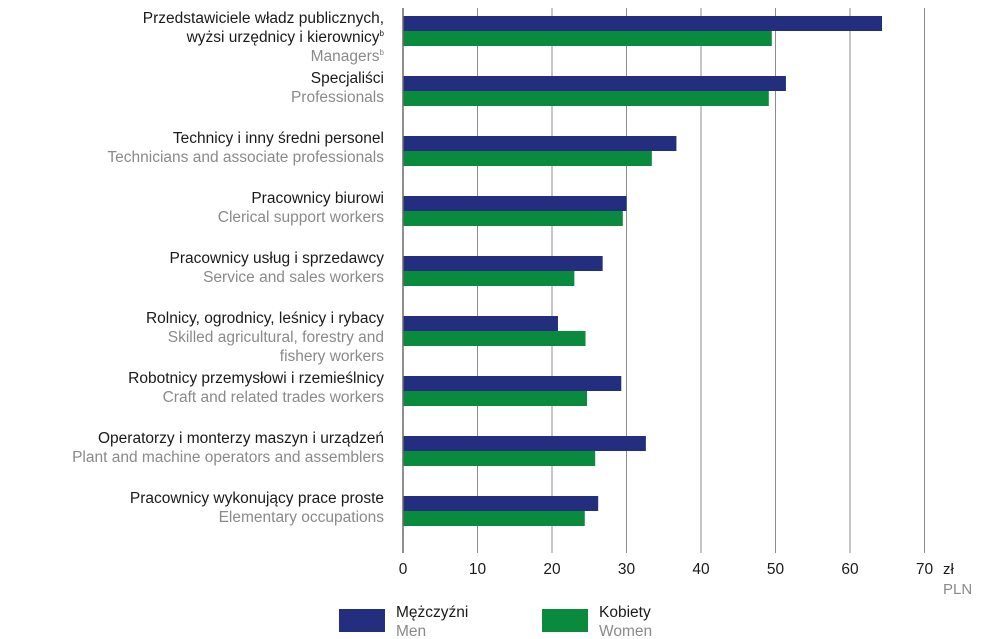 This screenshot has height=639, width=981. What do you see at coordinates (348, 56) in the screenshot?
I see `category-label-en: Managersb` at bounding box center [348, 56].